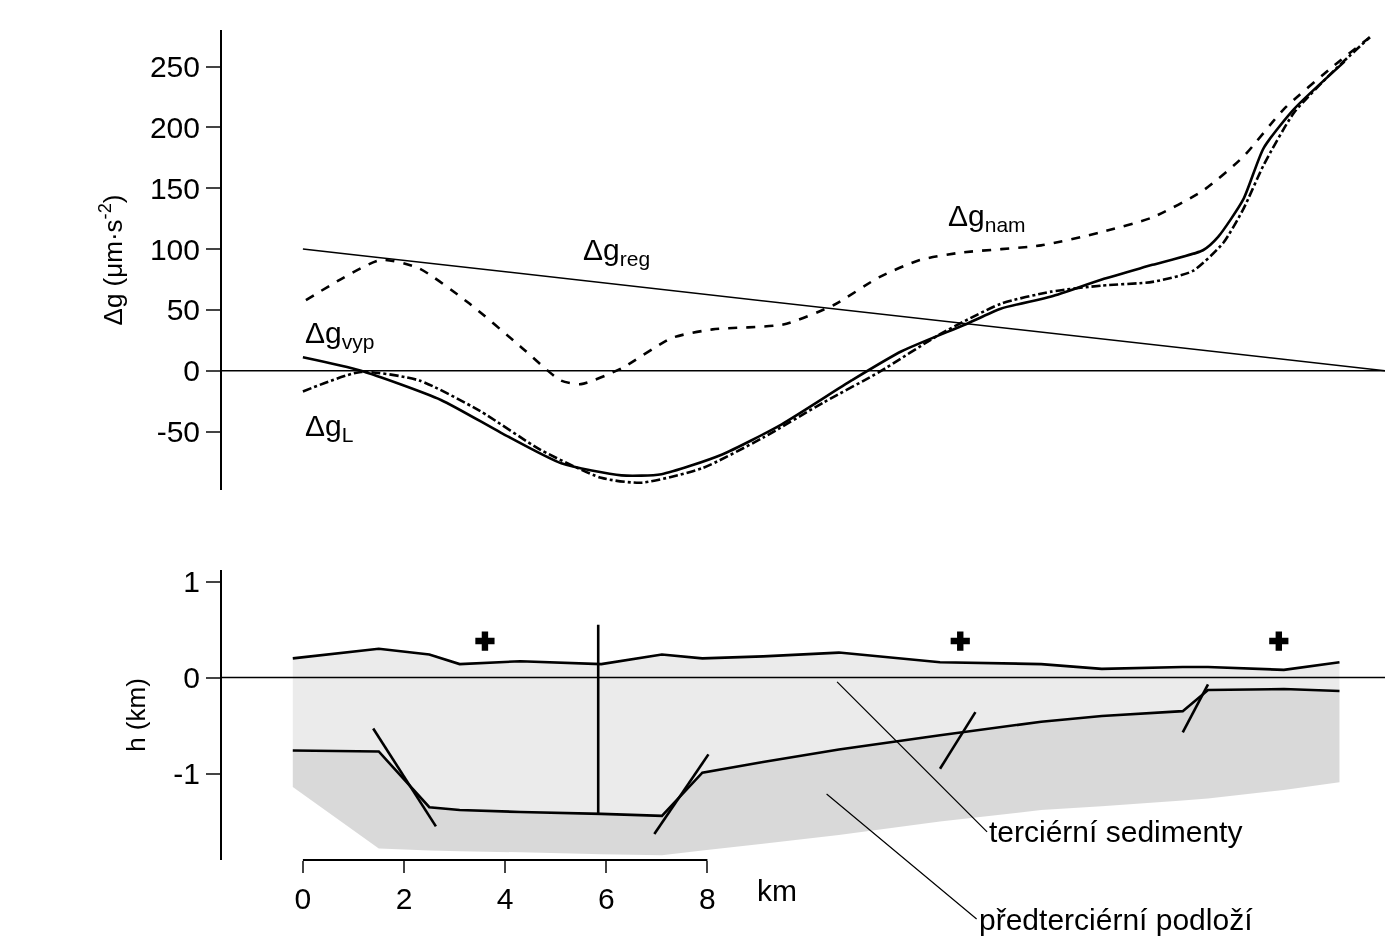  What do you see at coordinates (707, 898) in the screenshot?
I see `x-tick-label: 8` at bounding box center [707, 898].